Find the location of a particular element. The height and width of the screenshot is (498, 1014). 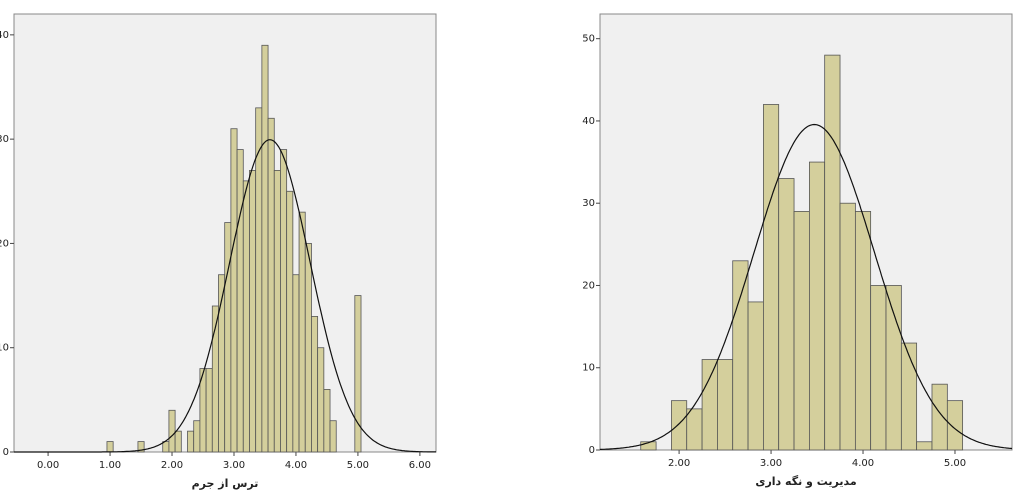

x-tick-label: 6.00 is located at coordinates (420, 465).